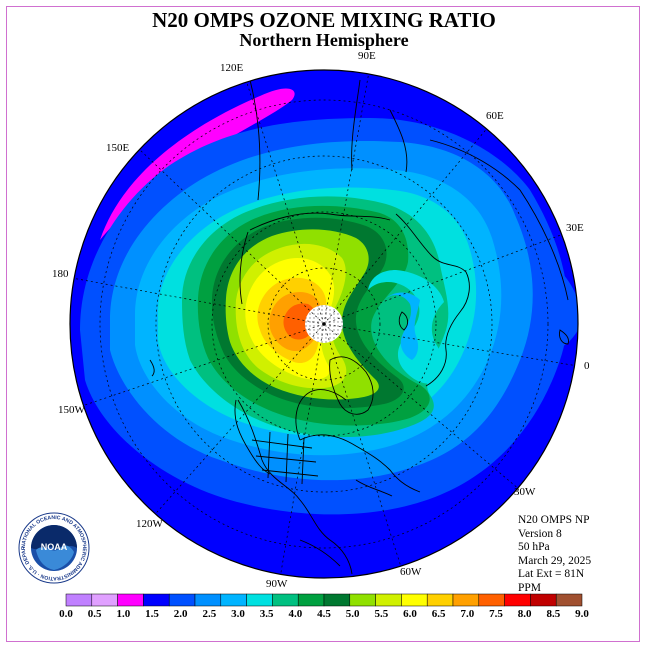  Describe the element at coordinates (123, 614) in the screenshot. I see `legend-tick-label: 1.0` at that location.